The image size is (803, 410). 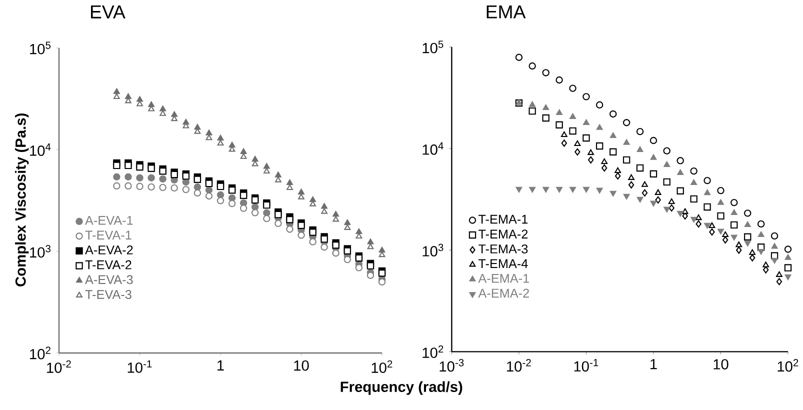 What do you see at coordinates (452, 365) in the screenshot?
I see `x-tick-label: 10$^{-3}$` at bounding box center [452, 365].